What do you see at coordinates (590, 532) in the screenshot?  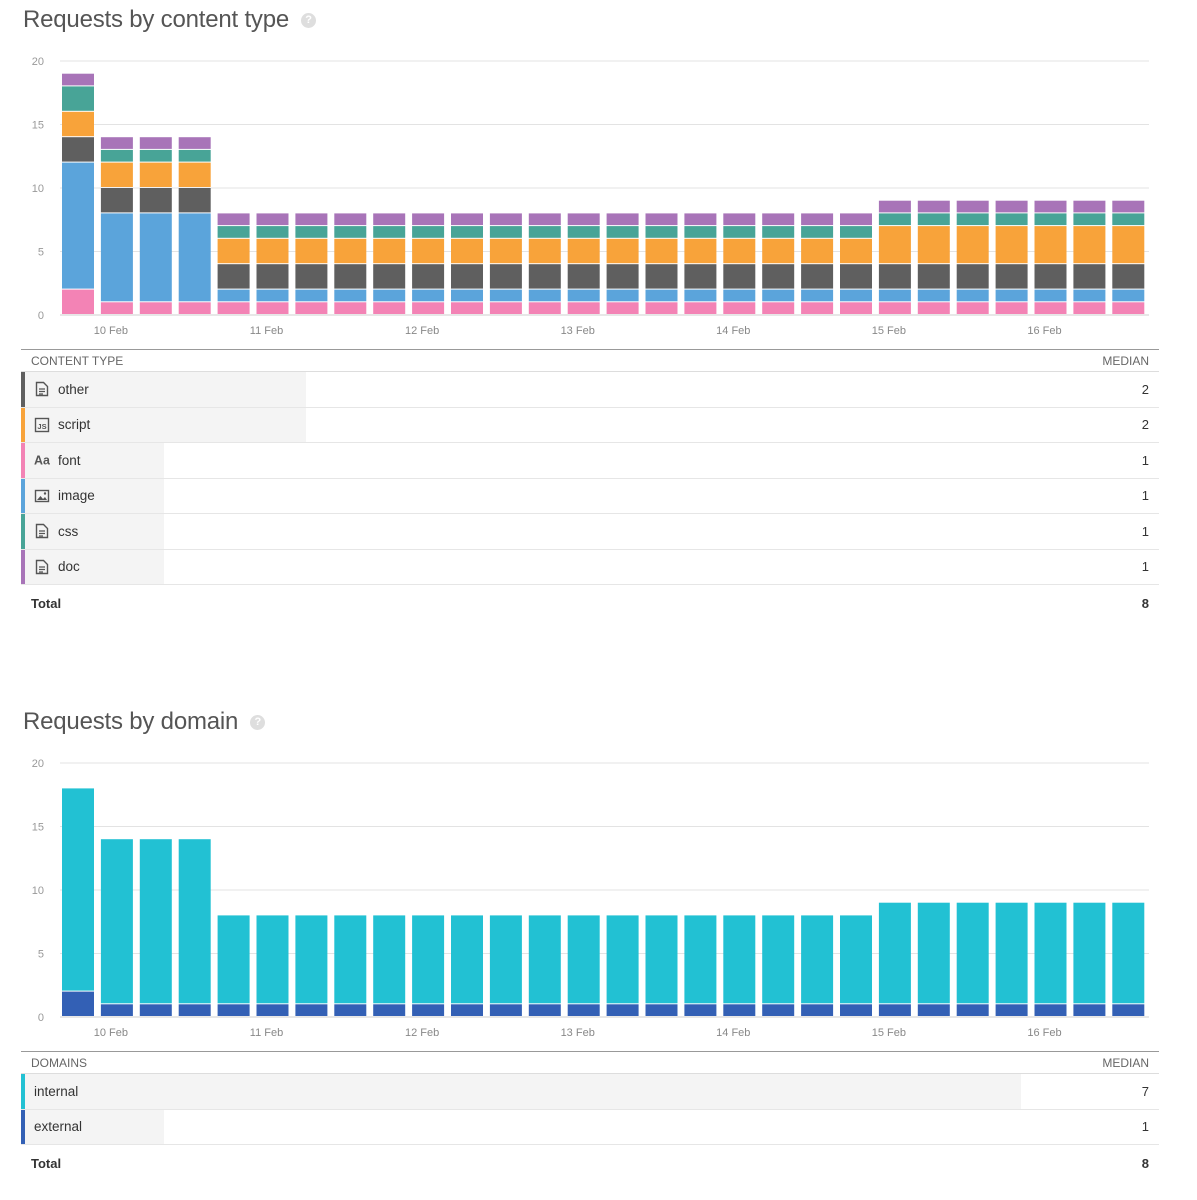 I see `table-row-css: css 1` at bounding box center [590, 532].